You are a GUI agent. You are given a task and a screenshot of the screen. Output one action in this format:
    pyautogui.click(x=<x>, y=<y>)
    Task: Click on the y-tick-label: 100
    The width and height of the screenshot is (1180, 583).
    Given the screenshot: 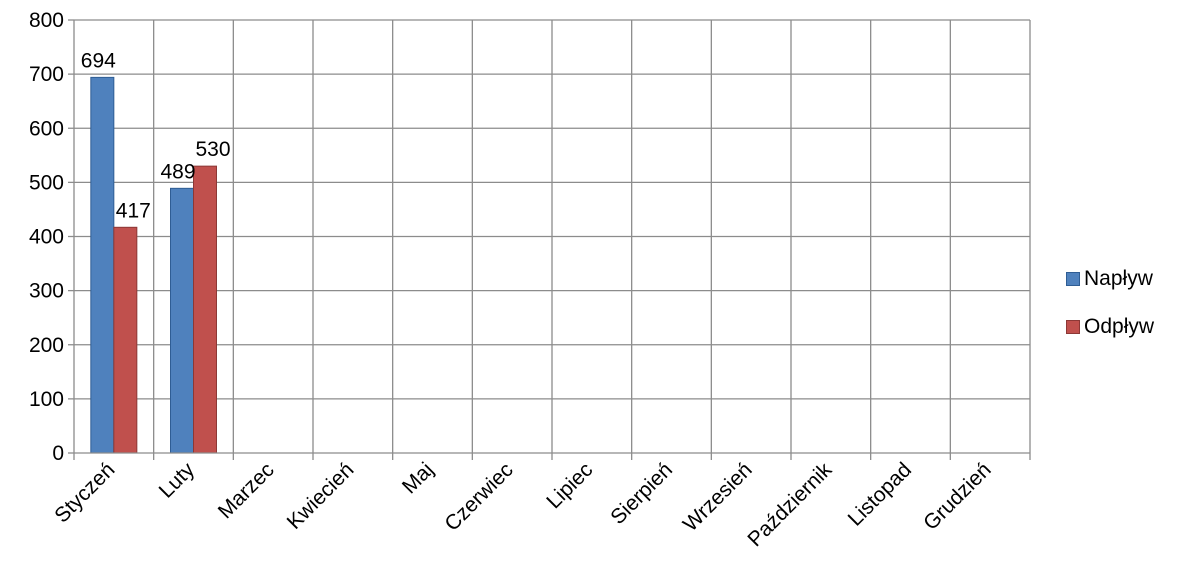 What is the action you would take?
    pyautogui.click(x=46, y=399)
    